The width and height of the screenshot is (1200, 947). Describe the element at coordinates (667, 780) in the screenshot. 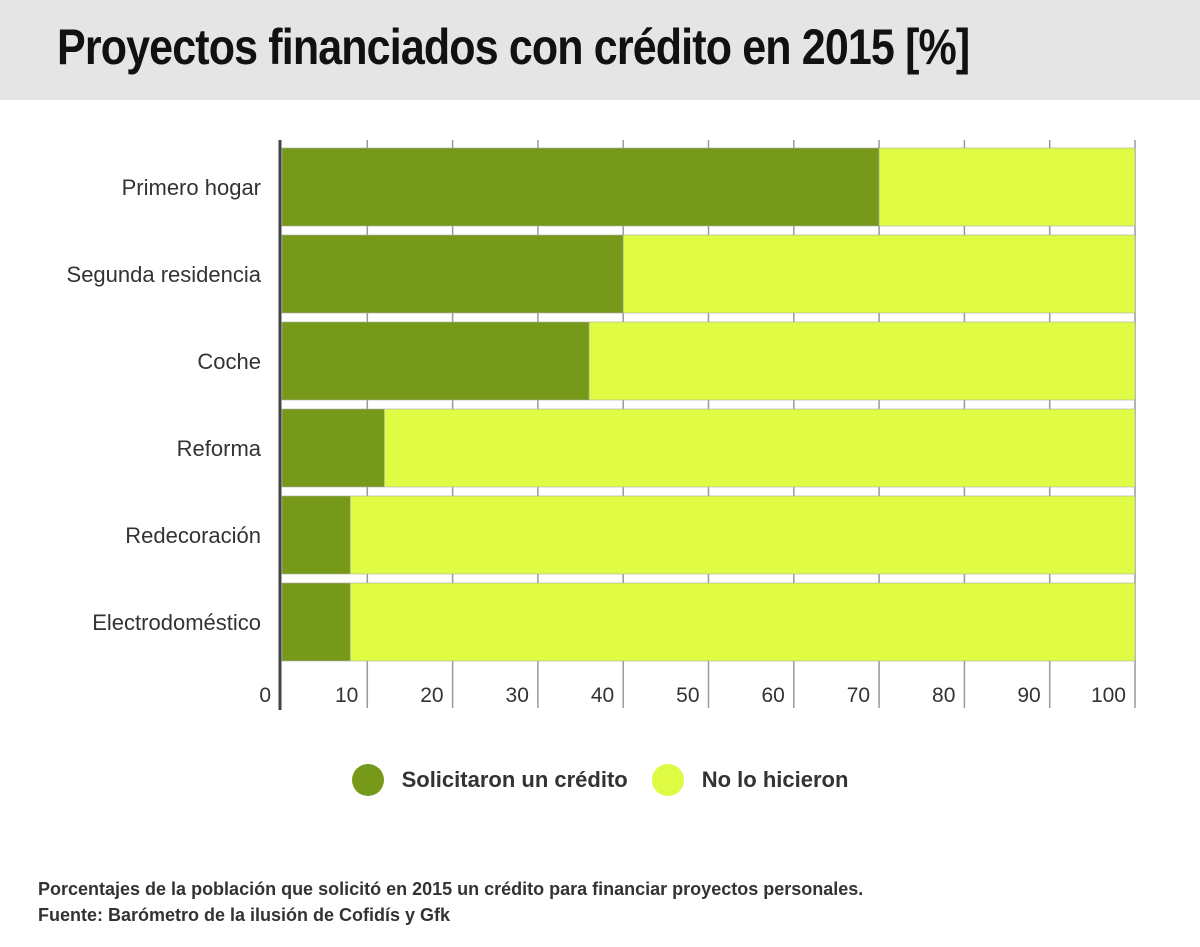

I see `legend-swatch-lime` at that location.